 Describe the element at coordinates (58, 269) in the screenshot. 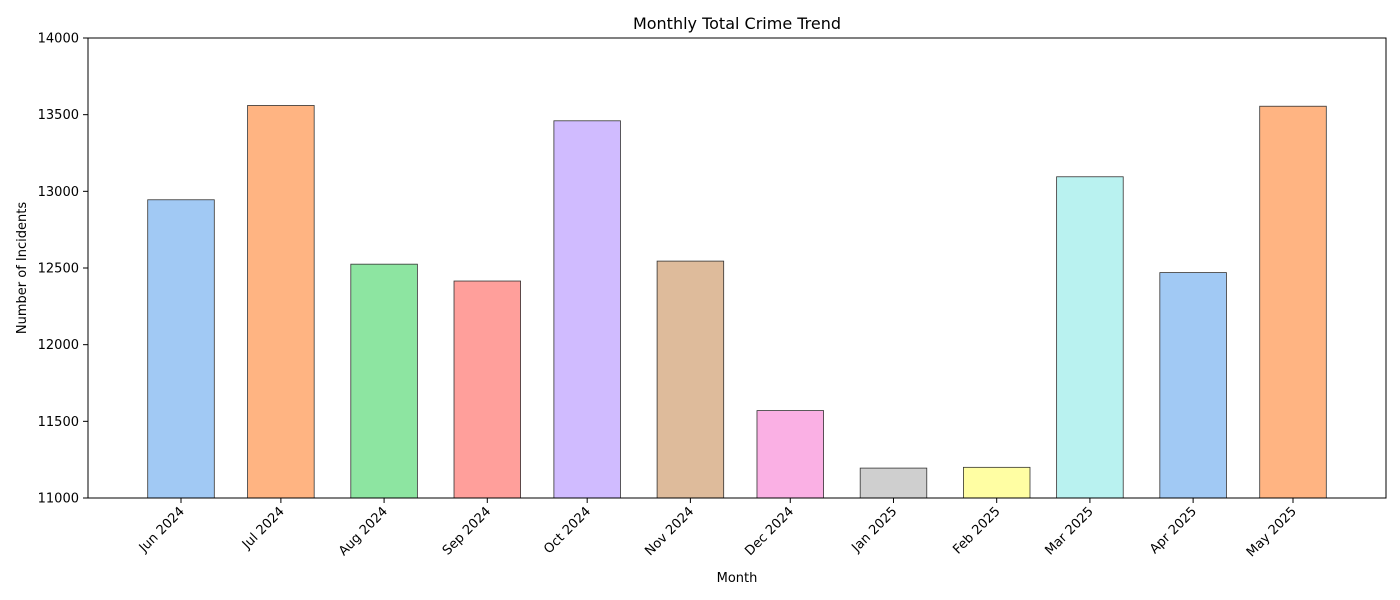

I see `y-tick-label: 12500` at that location.